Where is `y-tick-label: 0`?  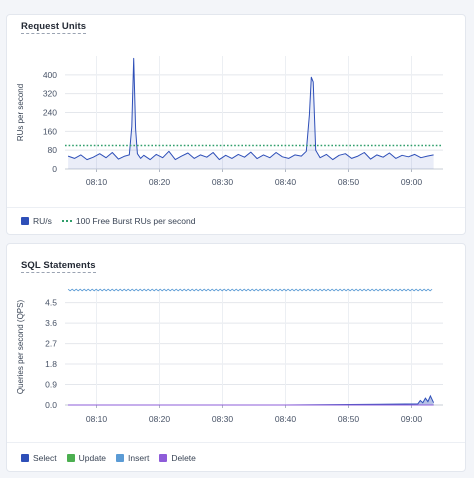 y-tick-label: 0 is located at coordinates (54, 169).